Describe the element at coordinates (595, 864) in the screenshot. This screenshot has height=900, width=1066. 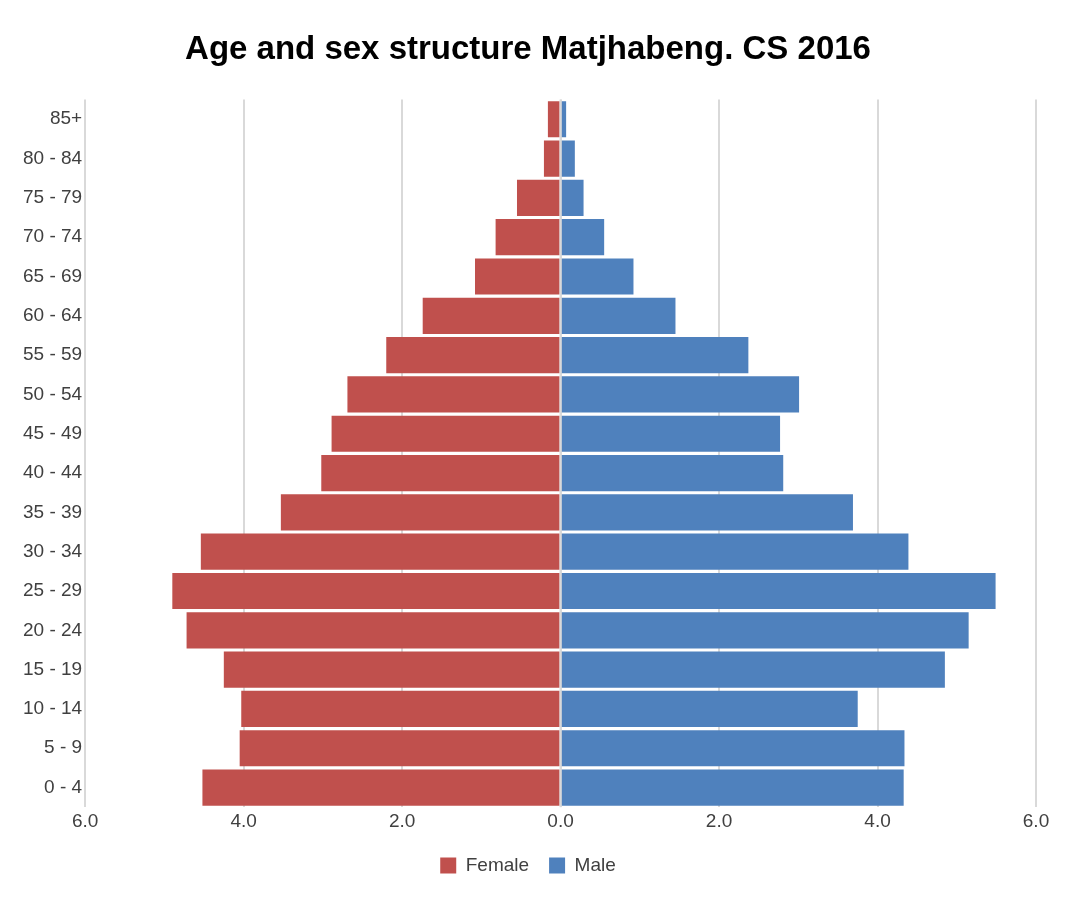
I see `legend-label: Male` at that location.